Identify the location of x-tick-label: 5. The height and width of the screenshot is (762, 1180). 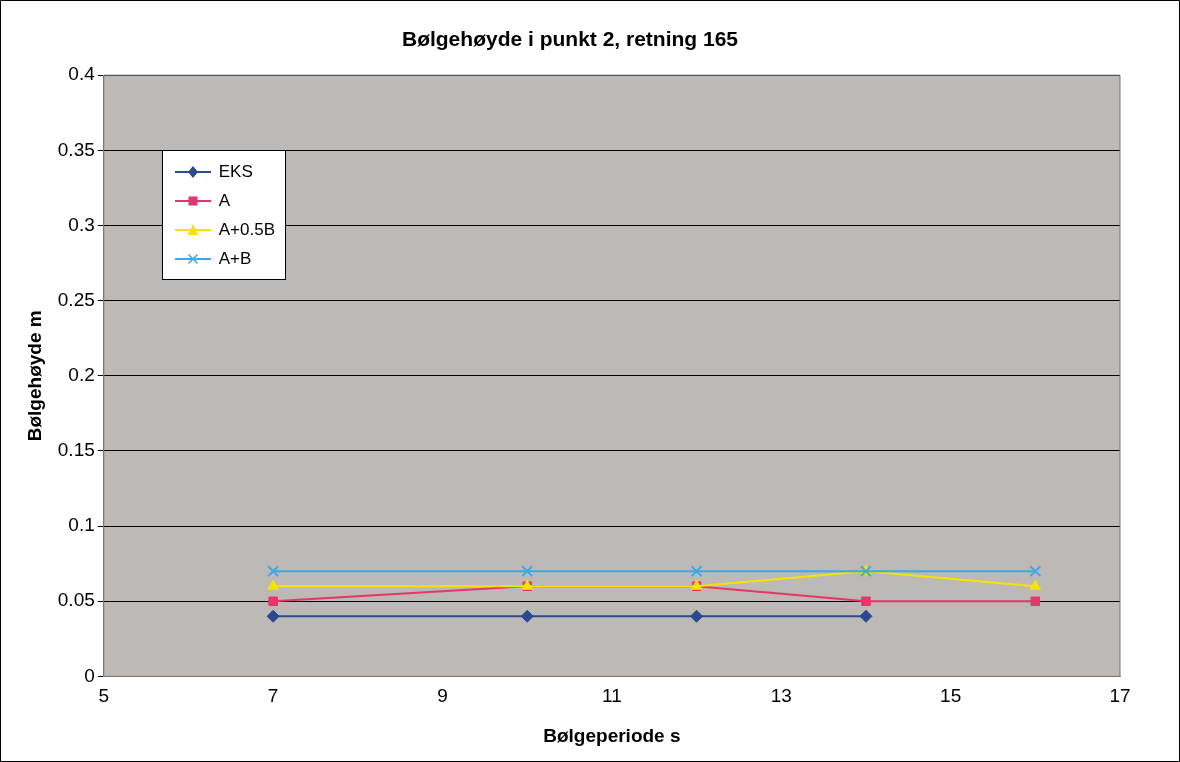
(104, 696).